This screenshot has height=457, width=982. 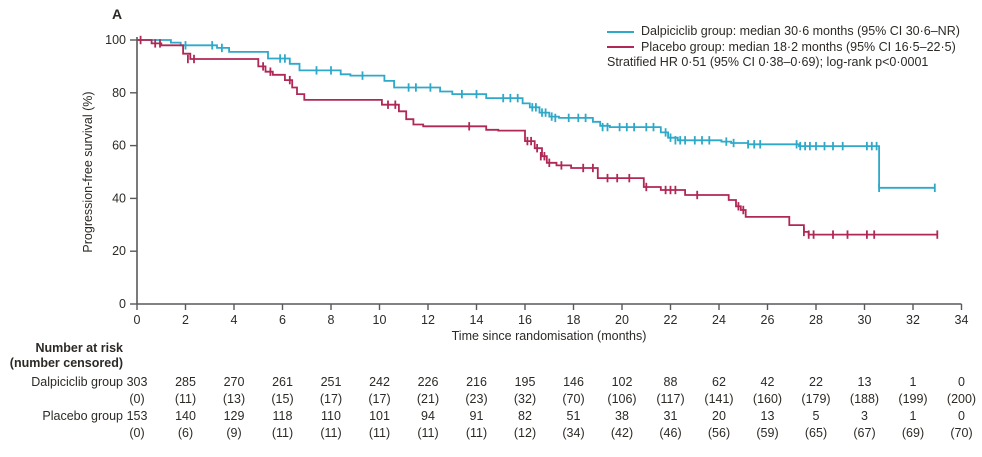 What do you see at coordinates (88, 172) in the screenshot?
I see `y-axis-label: Progression-free survival (%)` at bounding box center [88, 172].